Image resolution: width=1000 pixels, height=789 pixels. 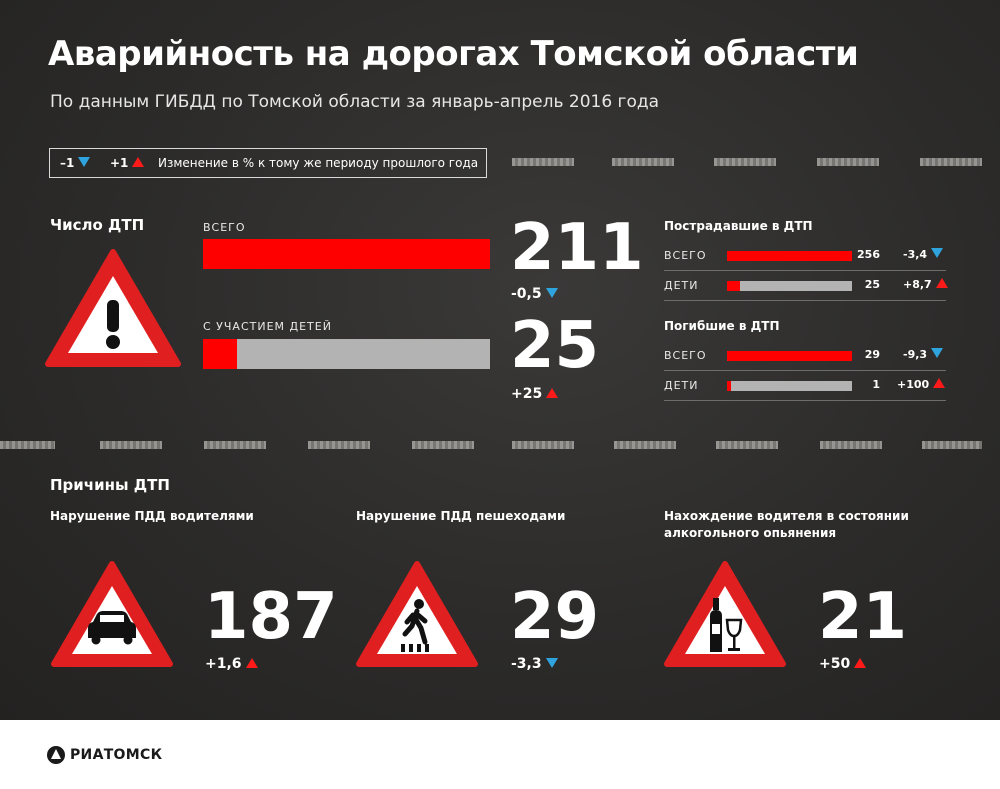 I want to click on accidents-total-change: -0,5, so click(x=534, y=294).